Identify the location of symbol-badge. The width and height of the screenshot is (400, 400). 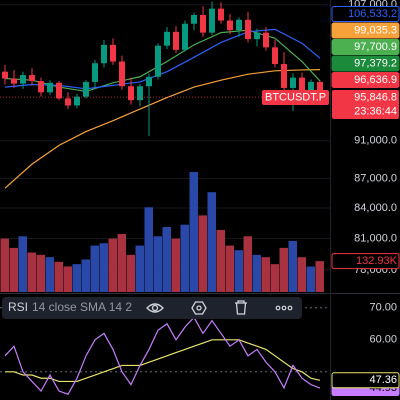
(295, 97).